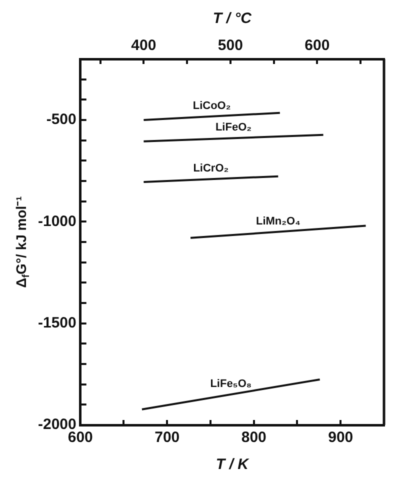 This screenshot has width=401, height=482. I want to click on y-axis-title: ΔfG°/ kJ mol⁻¹, so click(22, 242).